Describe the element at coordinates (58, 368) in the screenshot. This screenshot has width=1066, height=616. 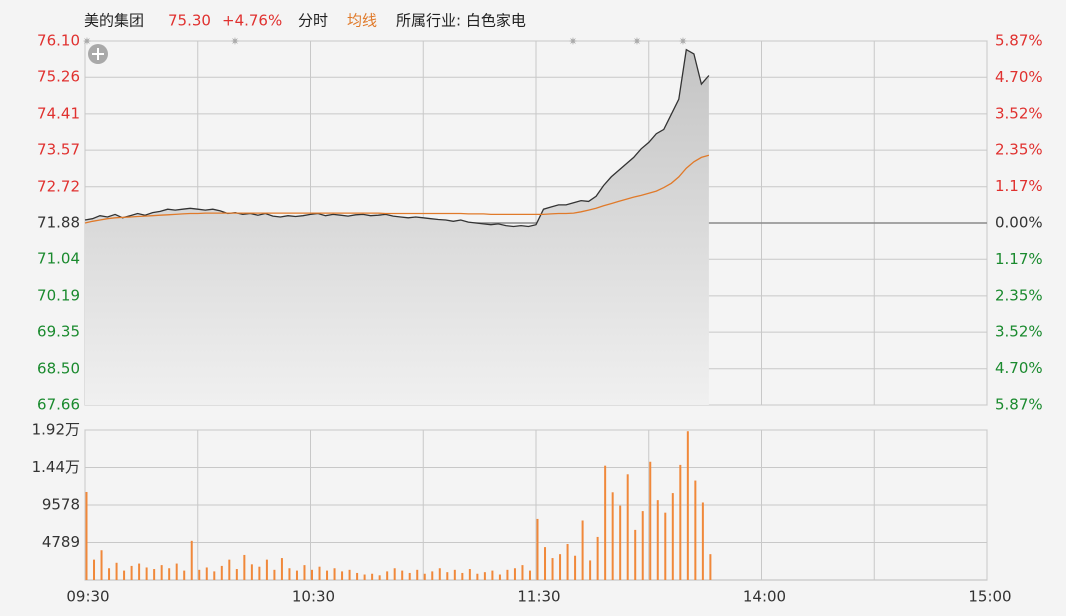
I see `y-tick-label: 68.50` at that location.